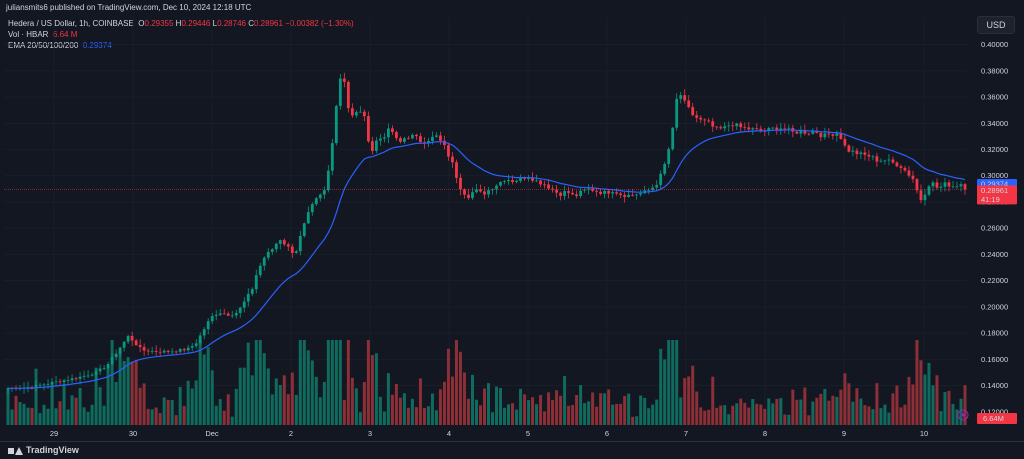 The image size is (1024, 459). What do you see at coordinates (159, 23) in the screenshot?
I see `open-value: 0.29355` at bounding box center [159, 23].